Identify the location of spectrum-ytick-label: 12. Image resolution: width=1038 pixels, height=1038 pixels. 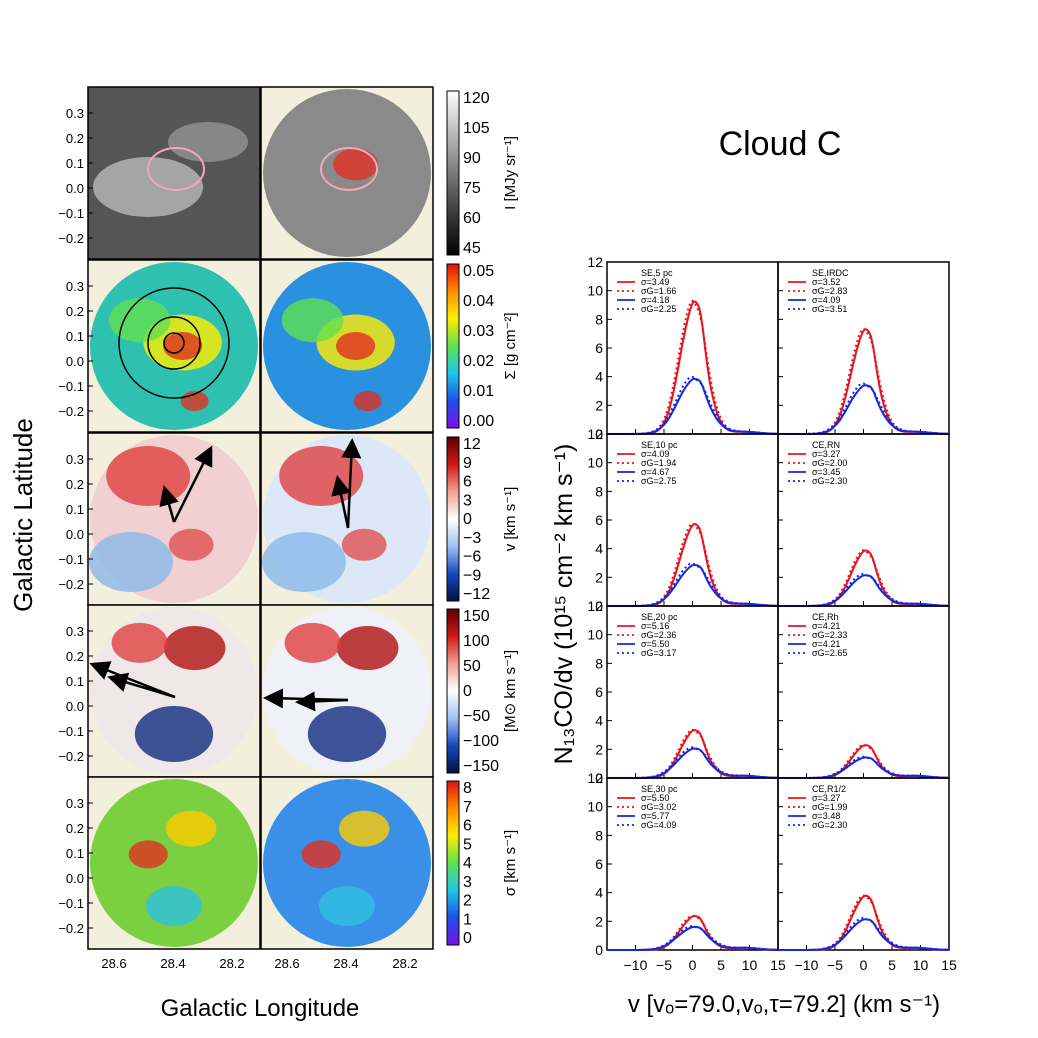
(595, 606).